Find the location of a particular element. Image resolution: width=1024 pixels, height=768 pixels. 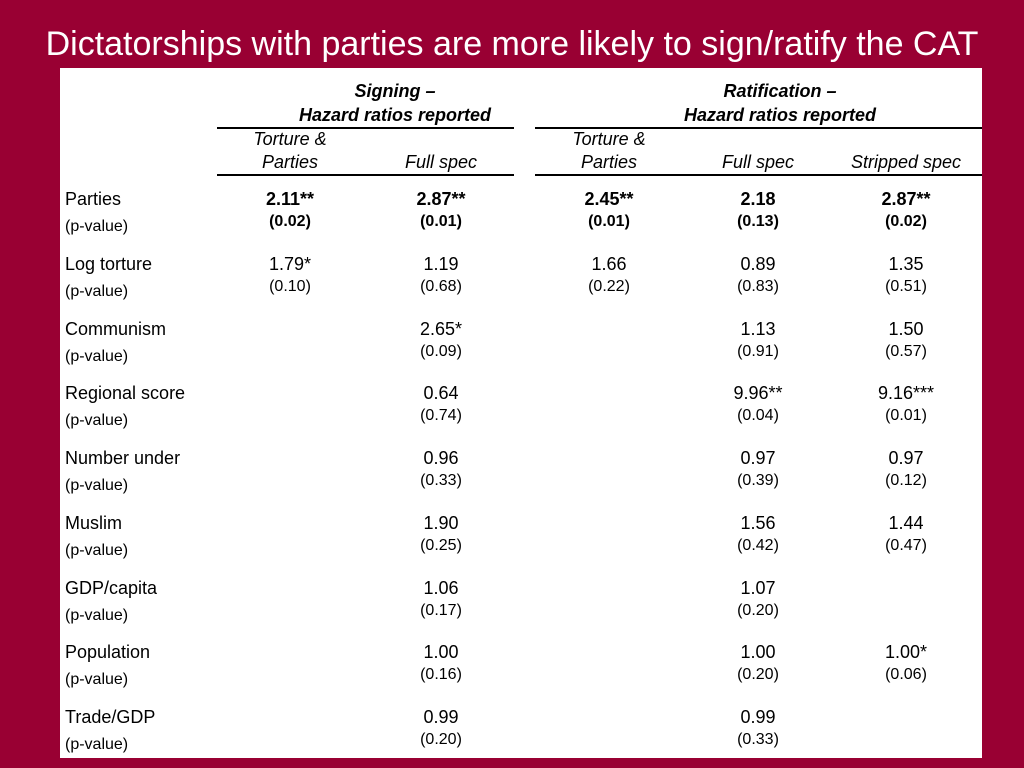

estimate-cell: 1.35 is located at coordinates (906, 264).